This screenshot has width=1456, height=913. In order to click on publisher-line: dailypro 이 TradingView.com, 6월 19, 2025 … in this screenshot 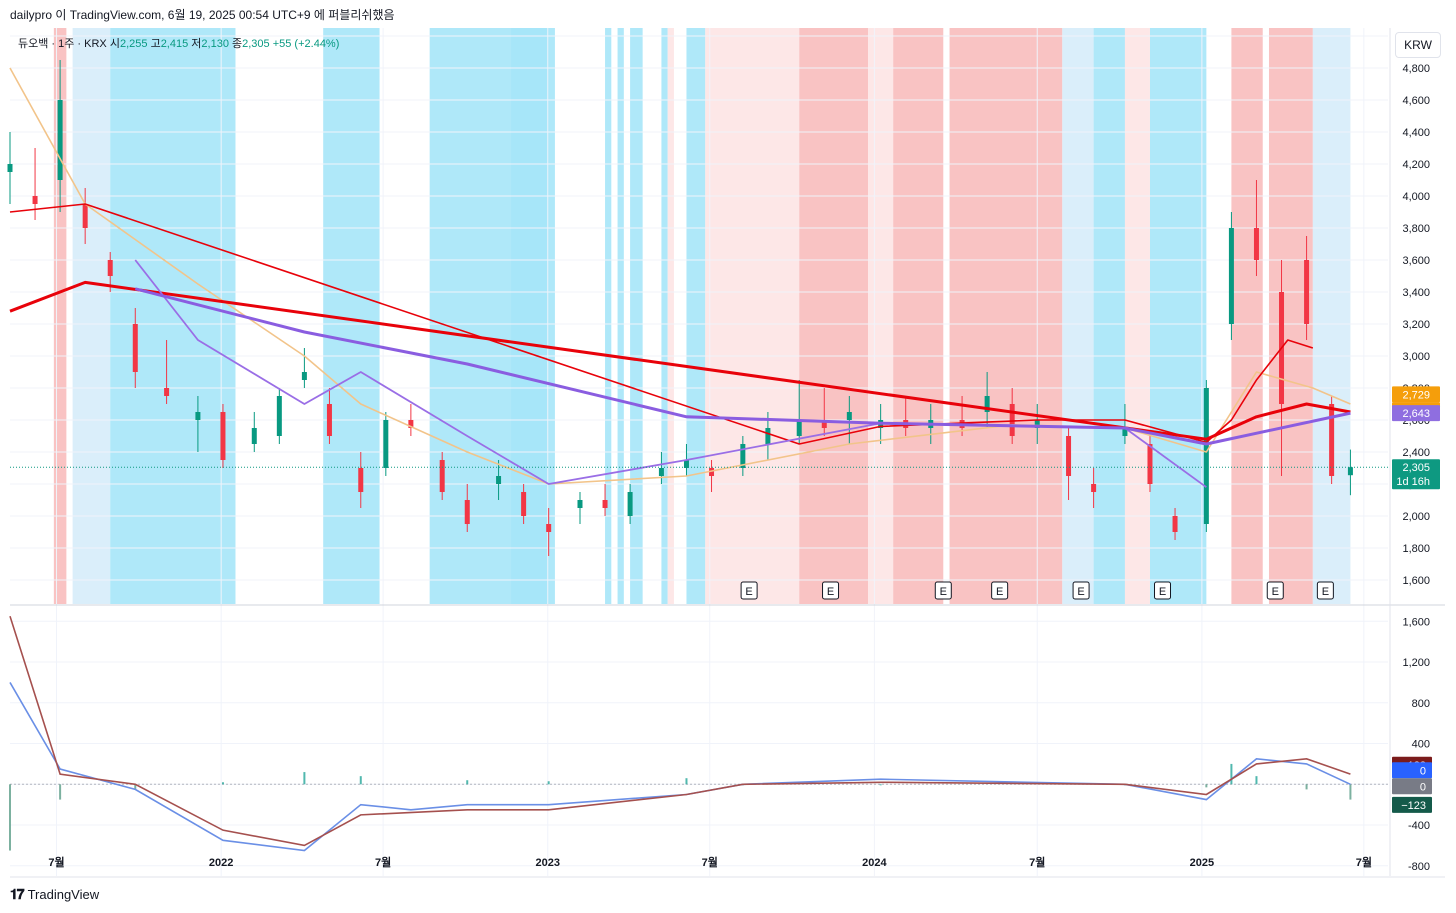, I will do `click(202, 15)`.